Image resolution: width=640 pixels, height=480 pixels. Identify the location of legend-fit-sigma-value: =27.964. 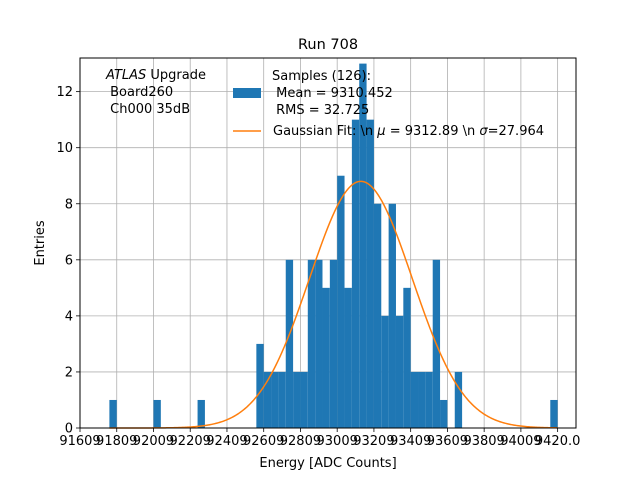
(516, 131).